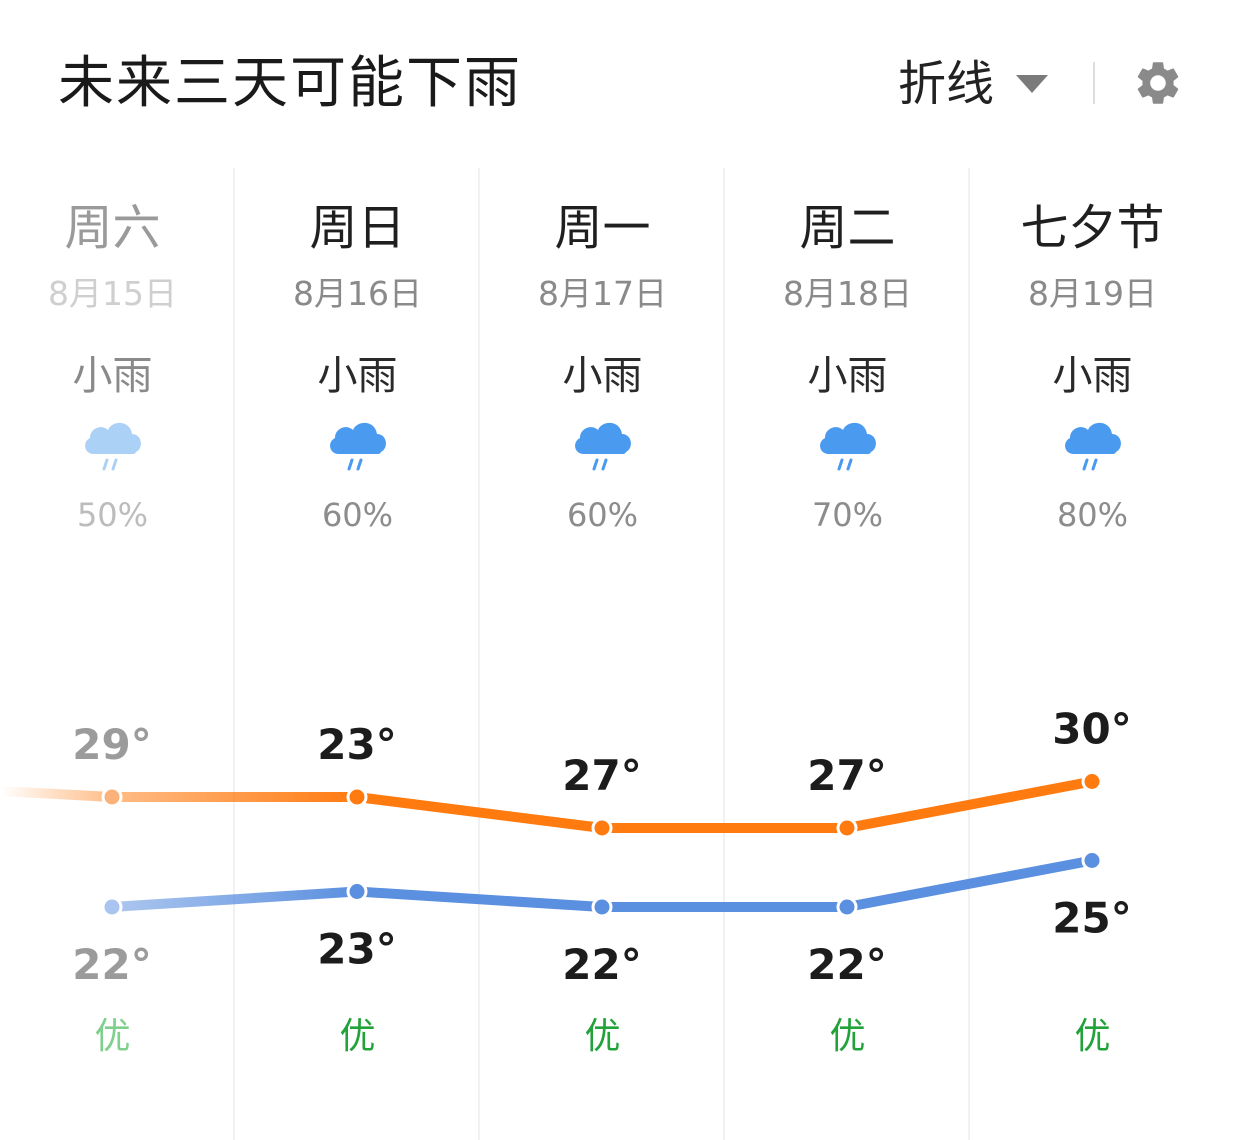 This screenshot has height=1140, width=1240. What do you see at coordinates (1094, 83) in the screenshot?
I see `header-divider` at bounding box center [1094, 83].